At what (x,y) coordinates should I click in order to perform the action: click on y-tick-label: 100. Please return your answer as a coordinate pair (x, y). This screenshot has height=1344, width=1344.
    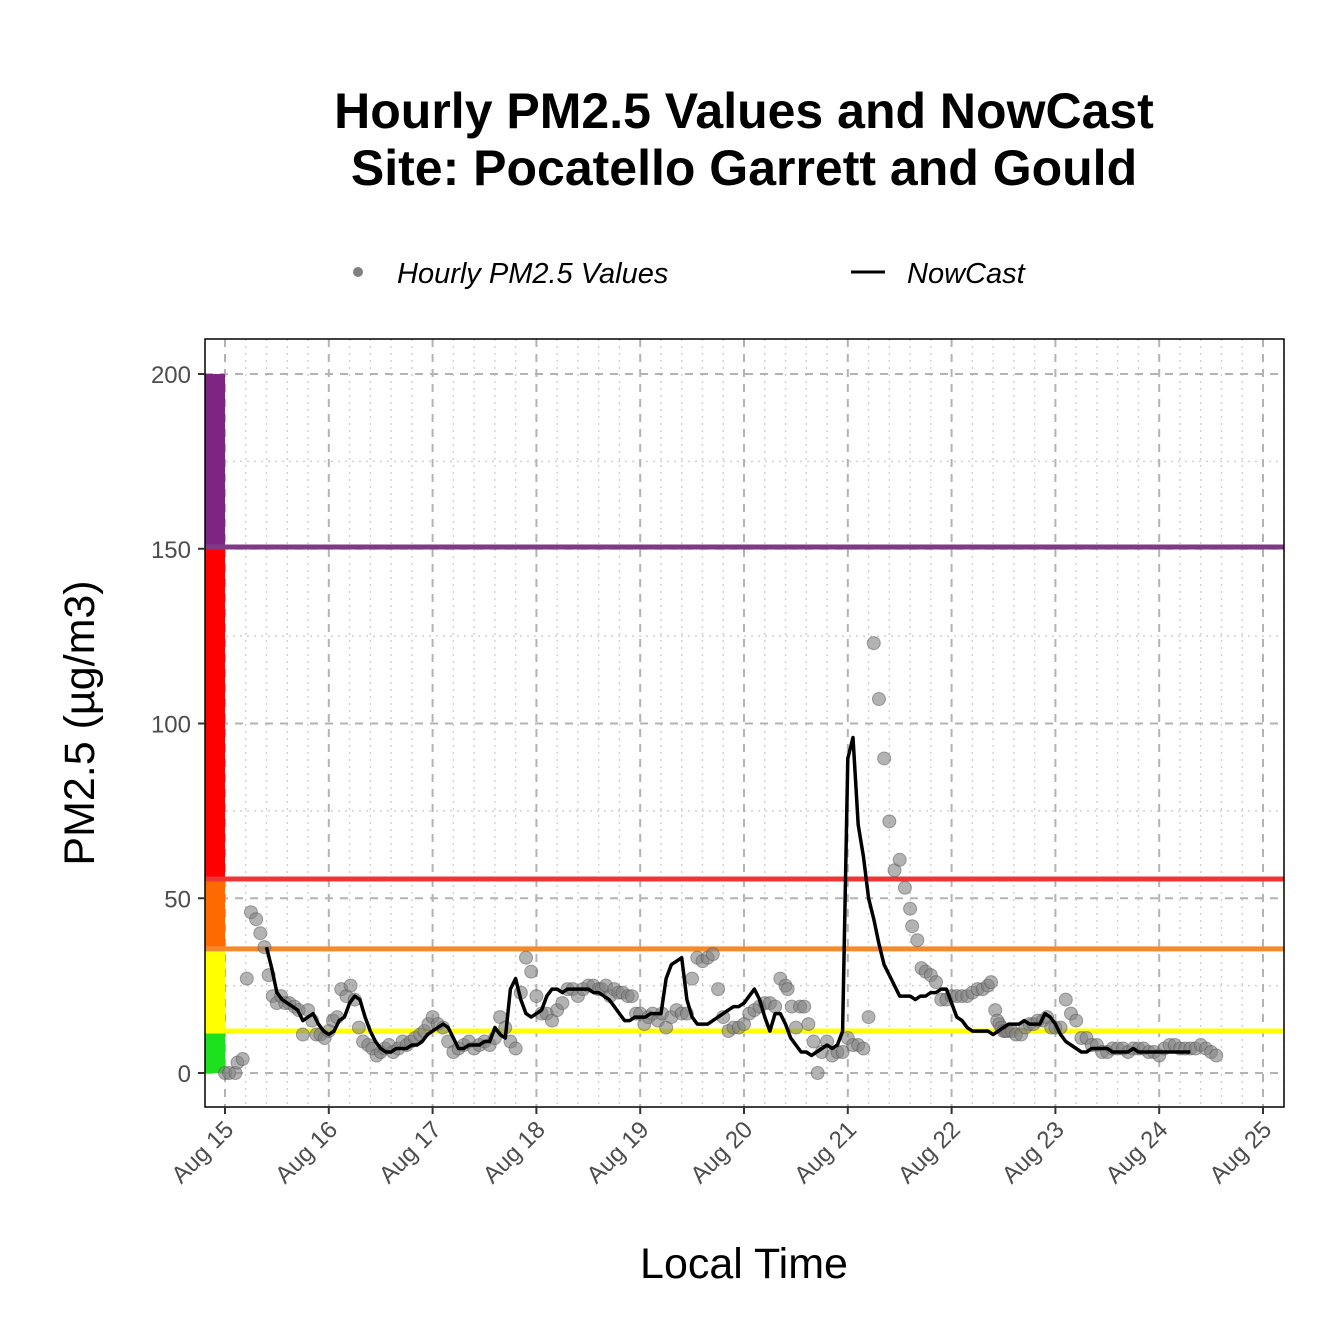
    Looking at the image, I should click on (171, 725).